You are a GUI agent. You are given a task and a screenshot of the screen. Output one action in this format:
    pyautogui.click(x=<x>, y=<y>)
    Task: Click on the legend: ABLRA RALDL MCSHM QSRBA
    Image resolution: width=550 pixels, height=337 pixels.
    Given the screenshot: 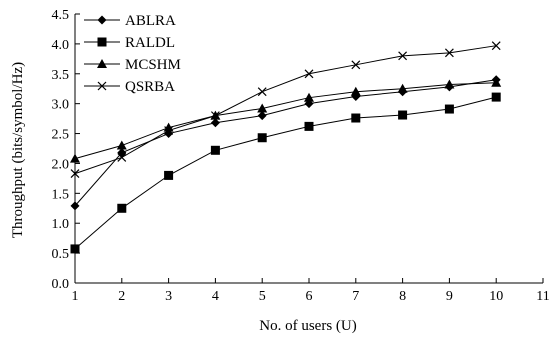 What is the action you would take?
    pyautogui.click(x=132, y=54)
    